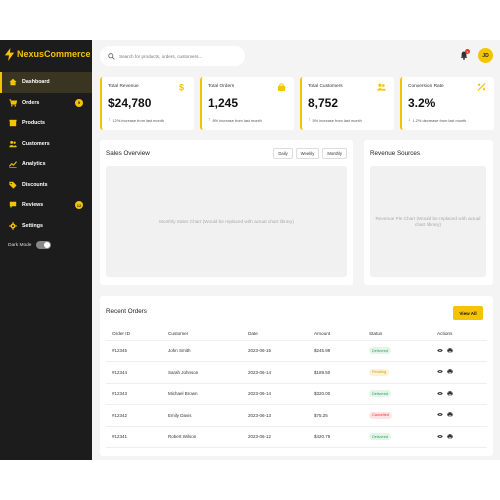 The image size is (500, 500). I want to click on period-weekly-button: Weekly, so click(307, 153).